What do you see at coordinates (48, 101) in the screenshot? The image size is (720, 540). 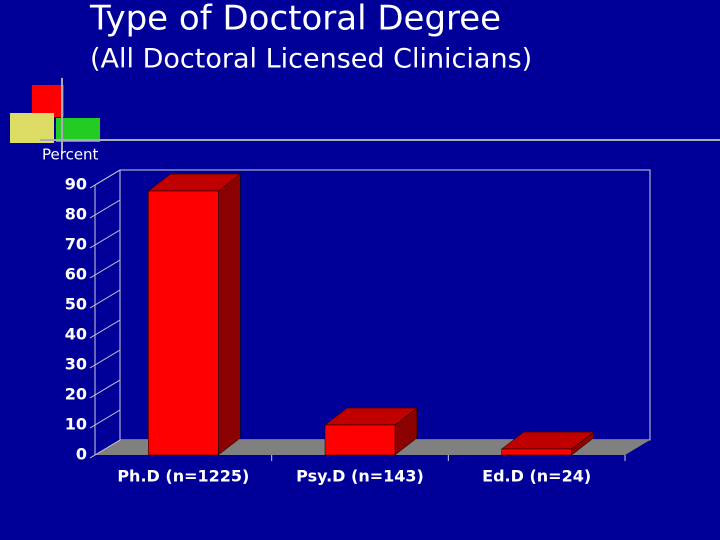 I see `deco-red` at bounding box center [48, 101].